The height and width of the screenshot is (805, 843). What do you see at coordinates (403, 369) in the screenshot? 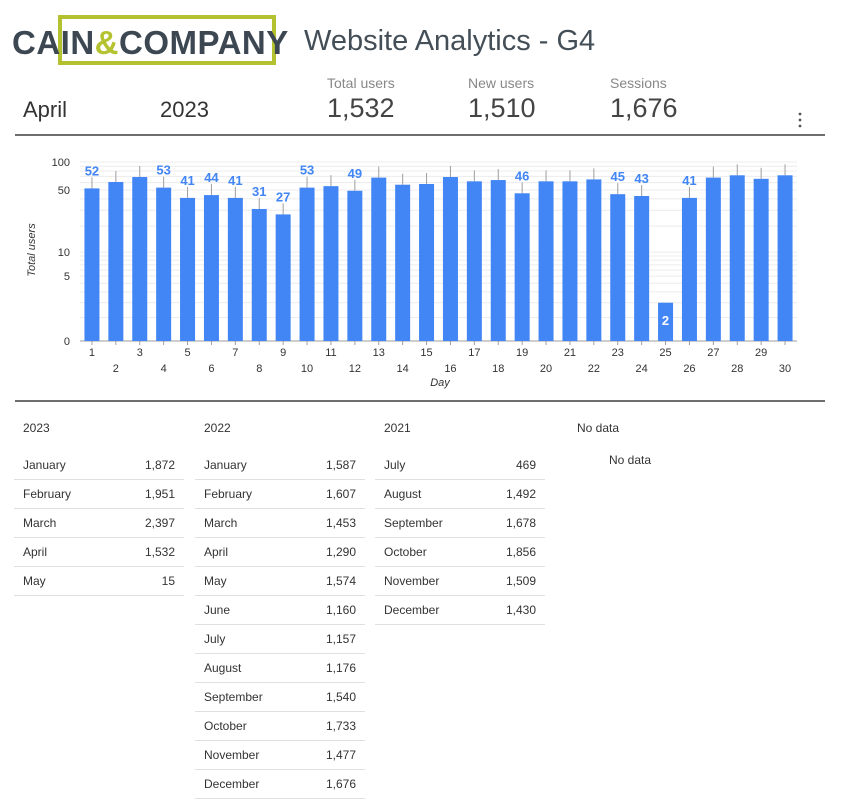
I see `x-tick-label: 14` at bounding box center [403, 369].